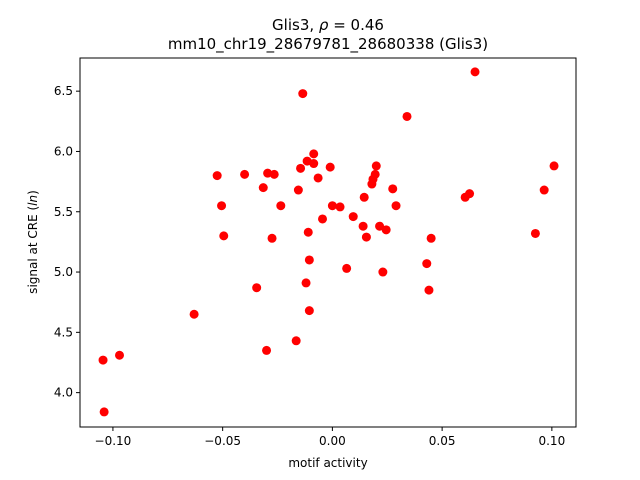  What do you see at coordinates (63, 212) in the screenshot?
I see `y-tick-label: 5.5` at bounding box center [63, 212].